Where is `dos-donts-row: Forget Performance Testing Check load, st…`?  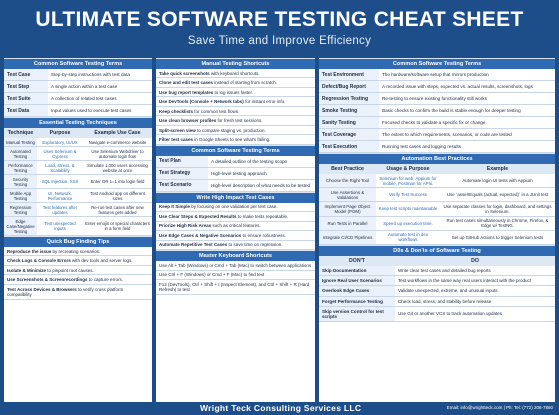 dos-donts-row: Forget Performance Testing Check load, st… is located at coordinates (437, 301).